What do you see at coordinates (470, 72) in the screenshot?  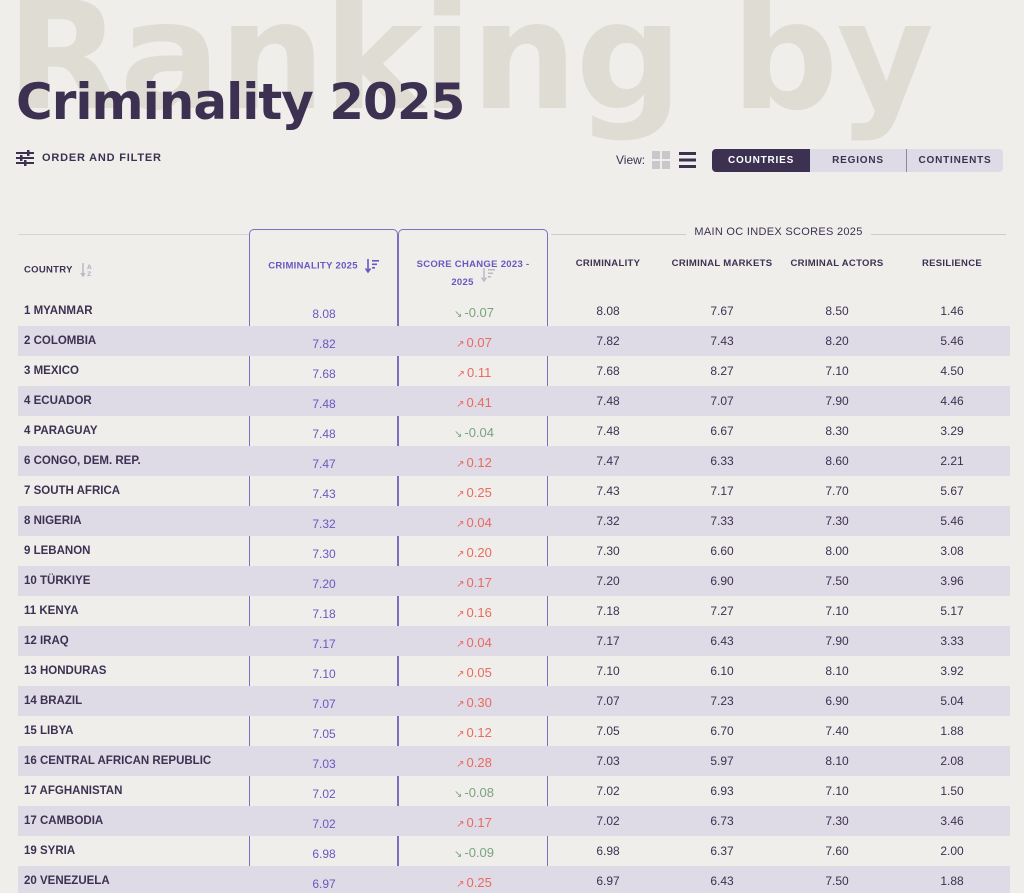 I see `background-title: Ranking by` at bounding box center [470, 72].